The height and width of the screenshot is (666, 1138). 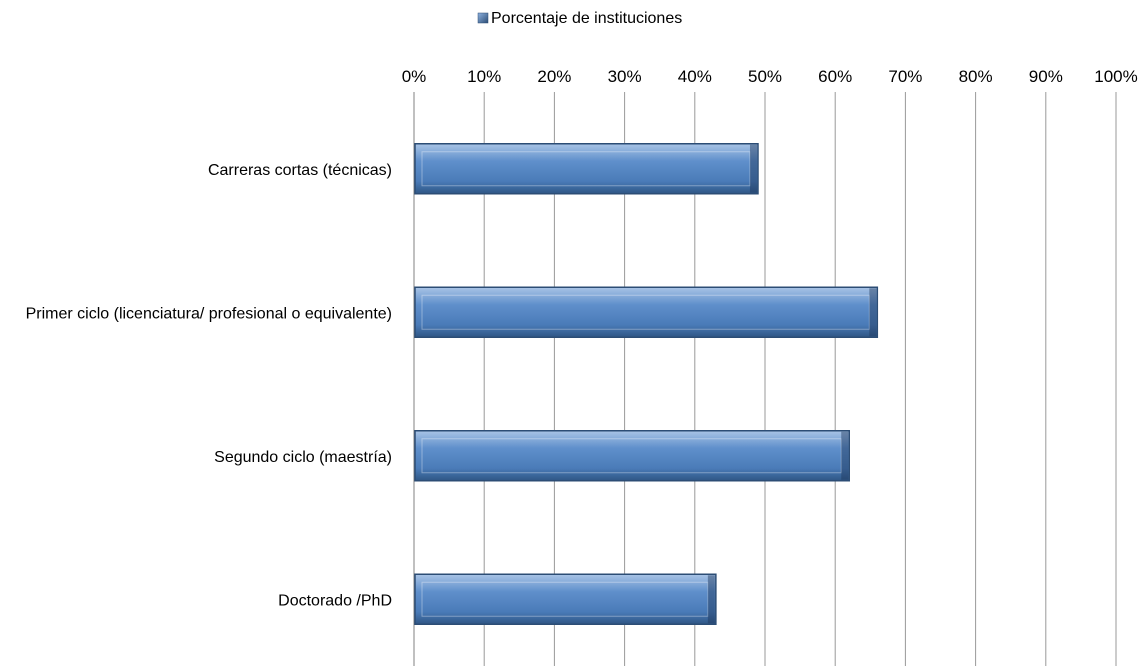 I want to click on x-tick-label: 70%, so click(x=905, y=76).